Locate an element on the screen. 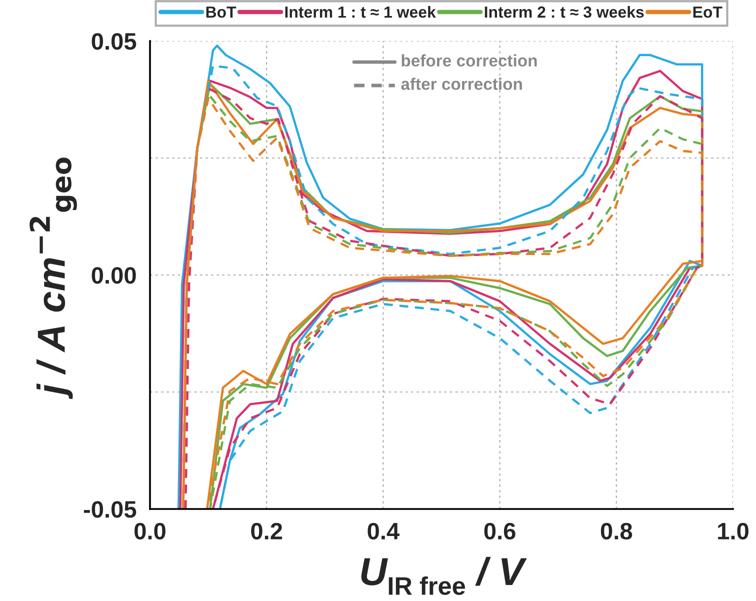 This screenshot has width=756, height=601. x-tick-label: 0.2 is located at coordinates (266, 531).